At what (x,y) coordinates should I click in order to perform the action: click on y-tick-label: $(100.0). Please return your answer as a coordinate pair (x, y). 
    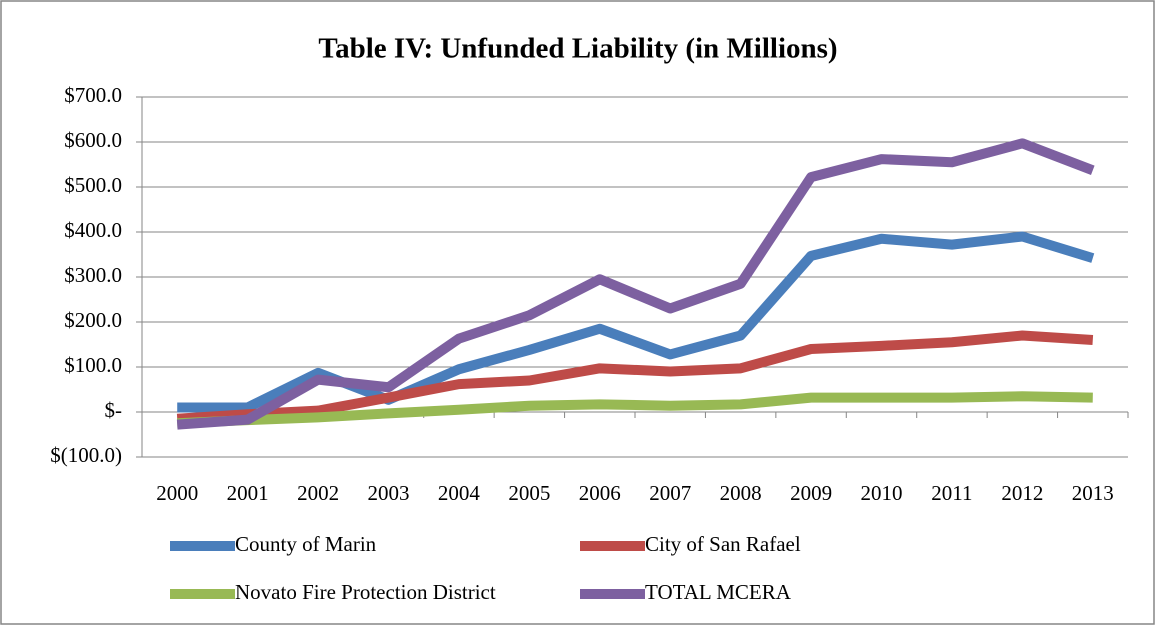
    Looking at the image, I should click on (86, 455).